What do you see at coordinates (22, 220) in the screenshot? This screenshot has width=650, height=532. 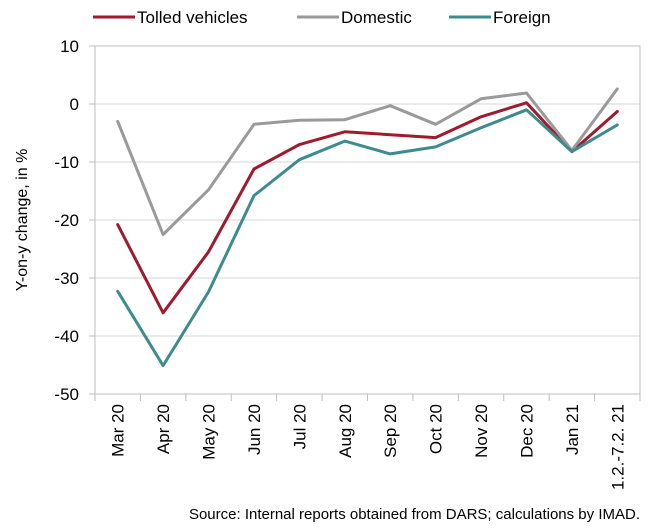 I see `y-axis-label: Y-on-y change, in %` at bounding box center [22, 220].